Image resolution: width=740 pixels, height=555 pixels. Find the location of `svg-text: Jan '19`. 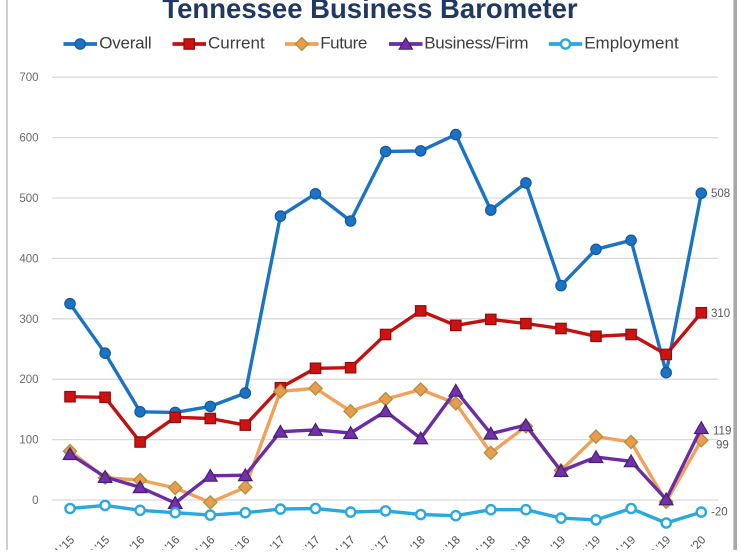

svg-text: Jan '19 is located at coordinates (551, 542).